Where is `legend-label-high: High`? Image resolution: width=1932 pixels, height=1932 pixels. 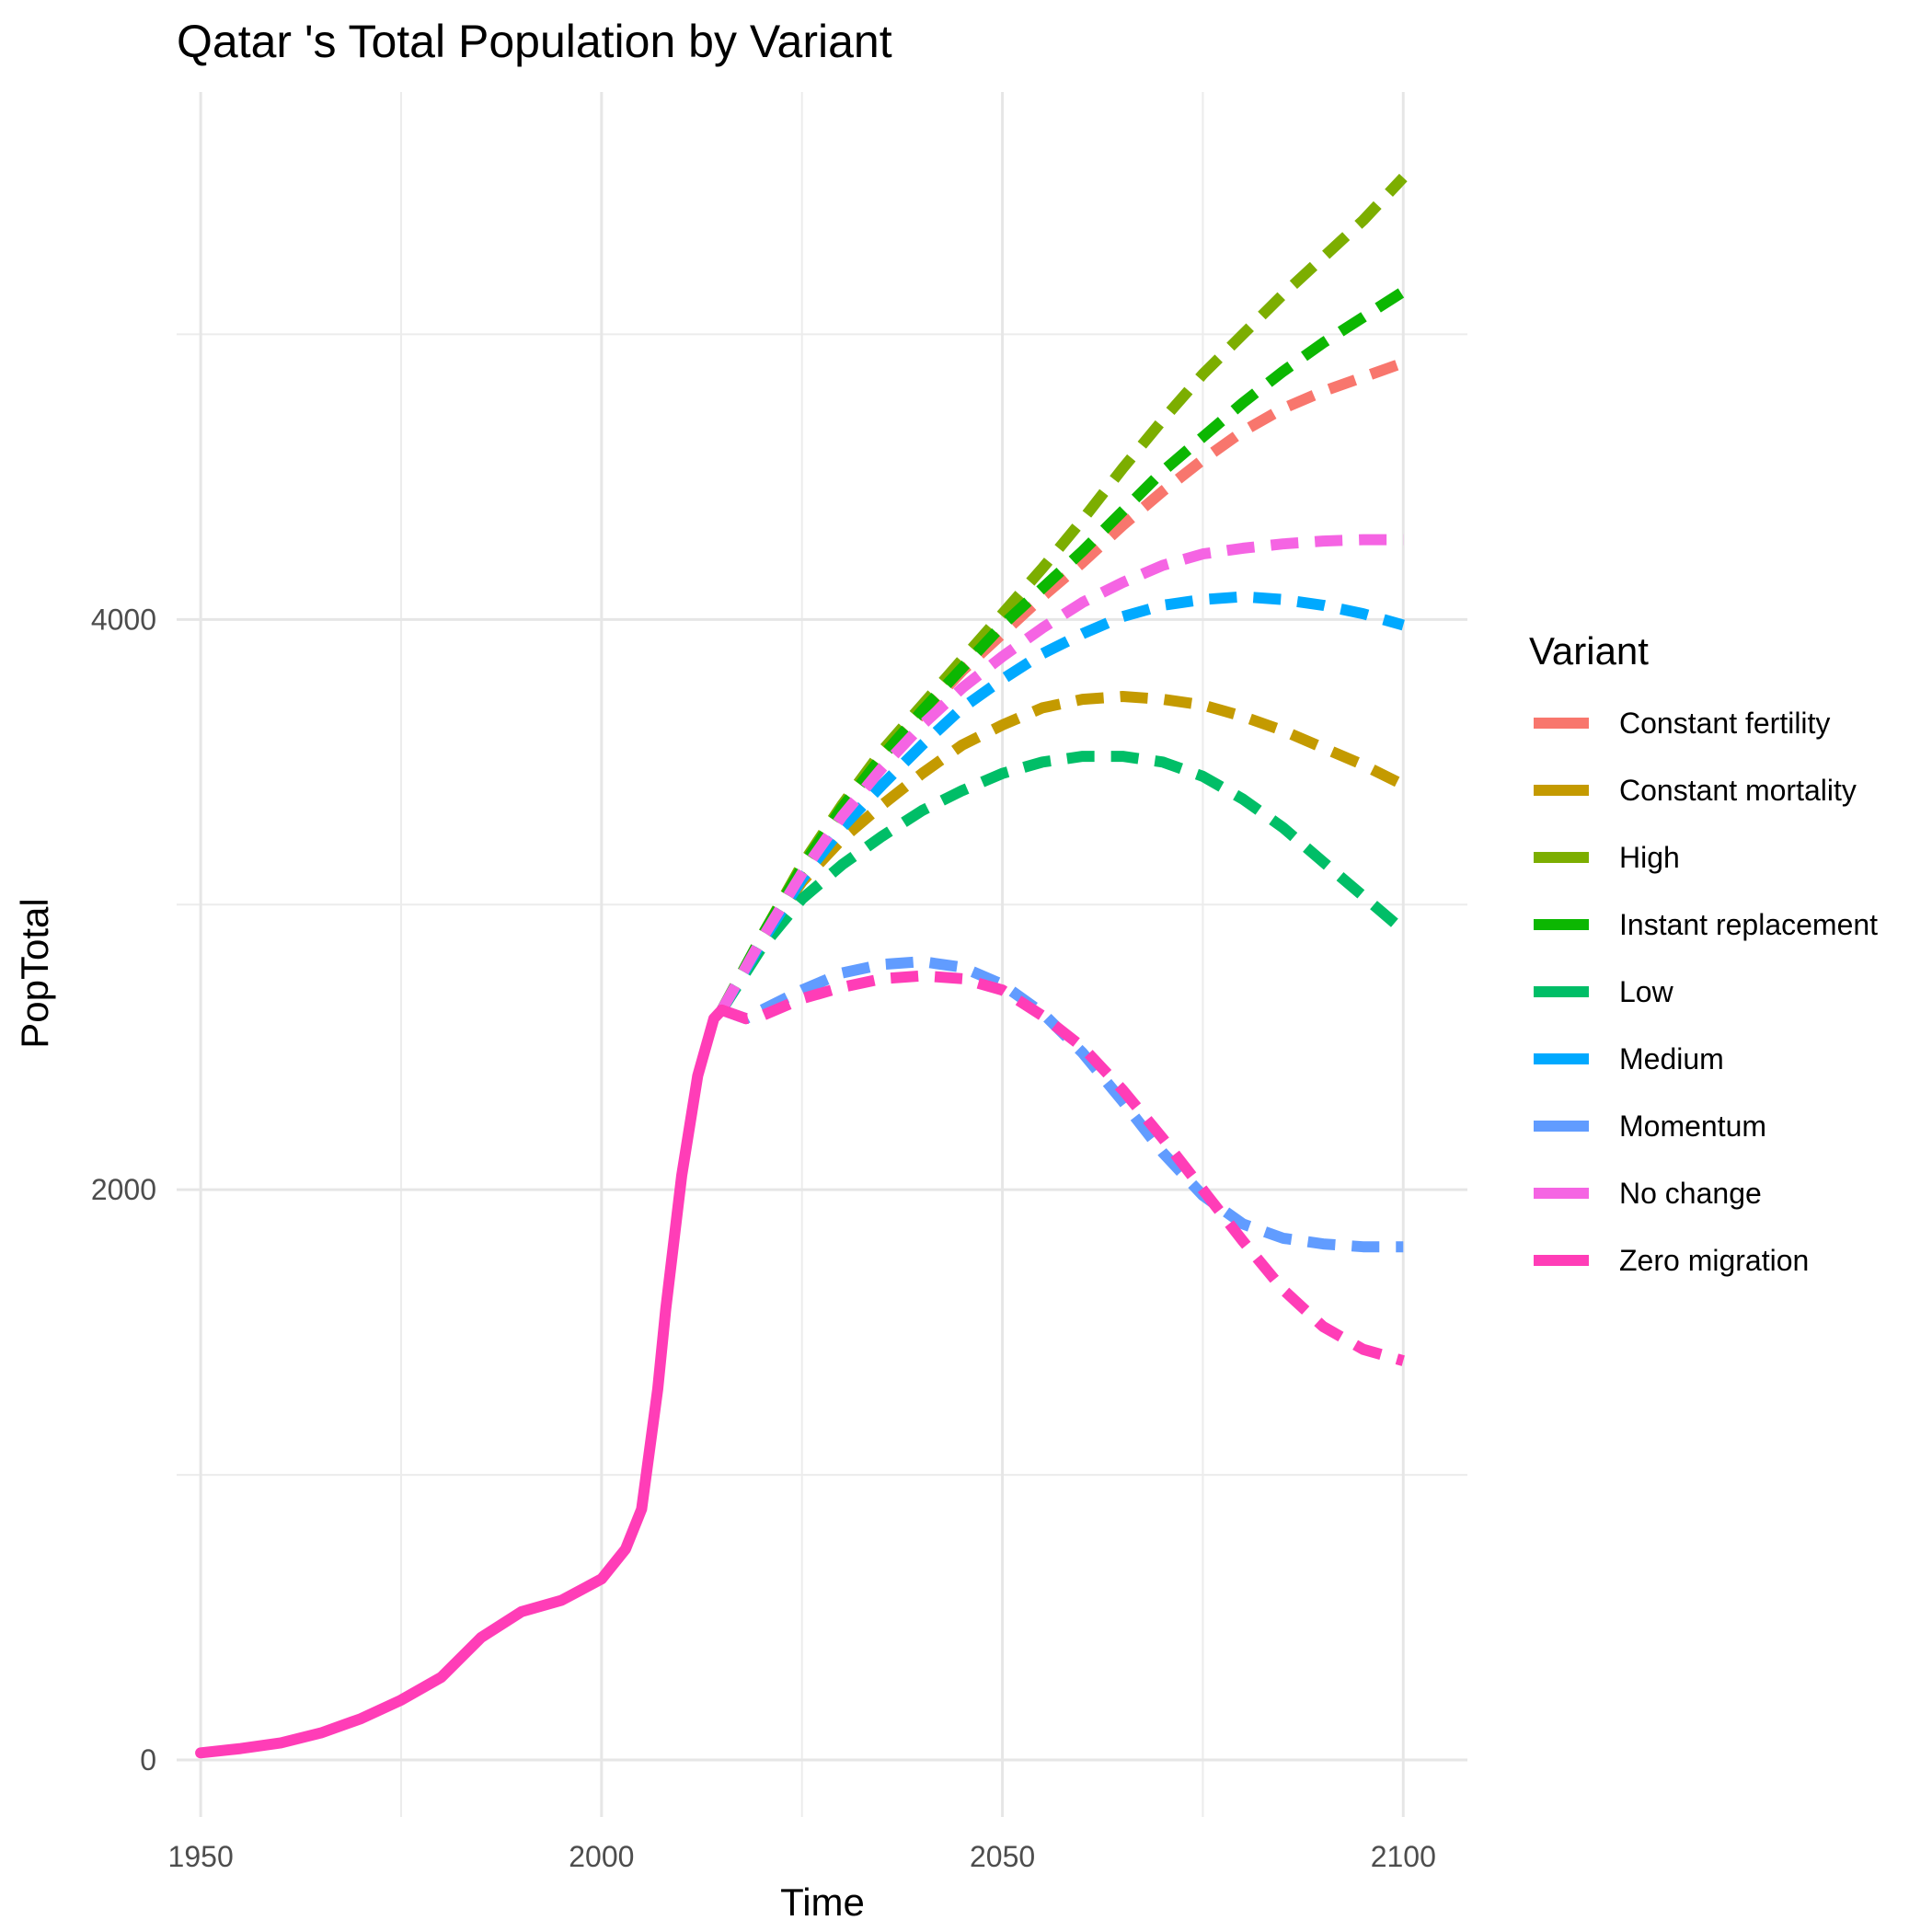
legend-label-high: High is located at coordinates (1649, 857).